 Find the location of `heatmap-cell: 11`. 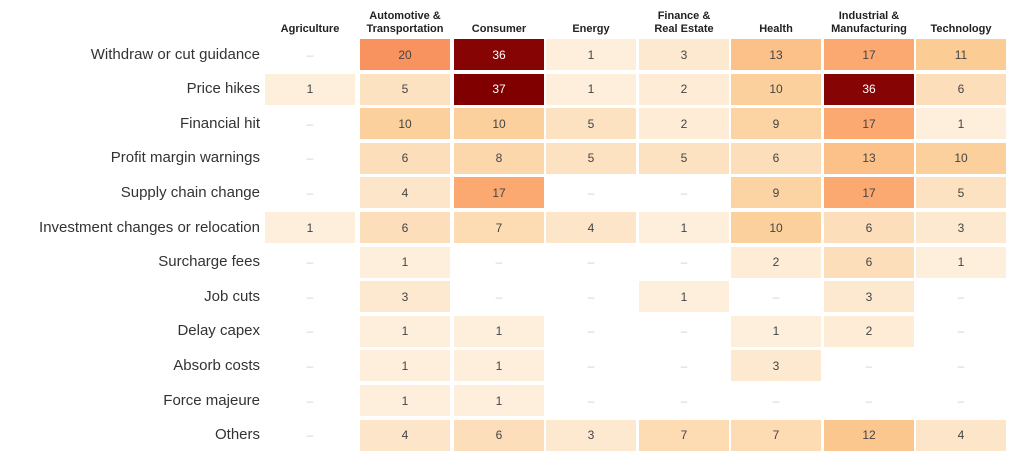

heatmap-cell: 11 is located at coordinates (961, 54).